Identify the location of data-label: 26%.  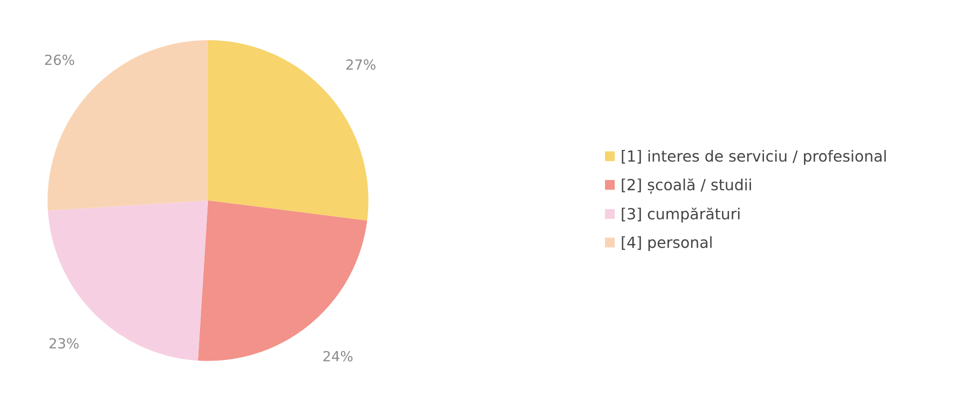
(59, 60).